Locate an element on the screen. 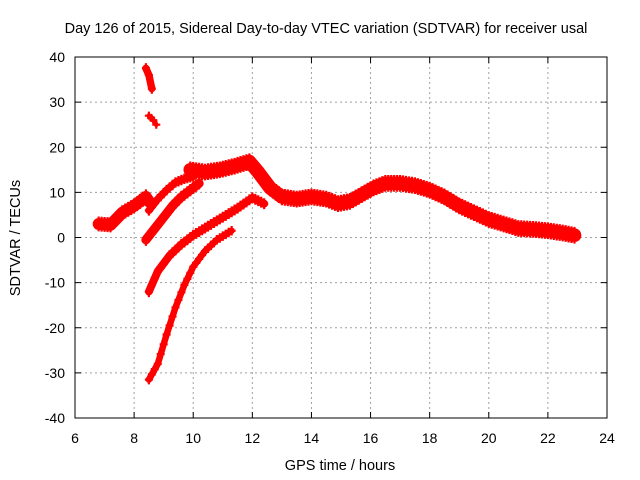 The height and width of the screenshot is (480, 640). y-tick-label: -30 is located at coordinates (55, 373).